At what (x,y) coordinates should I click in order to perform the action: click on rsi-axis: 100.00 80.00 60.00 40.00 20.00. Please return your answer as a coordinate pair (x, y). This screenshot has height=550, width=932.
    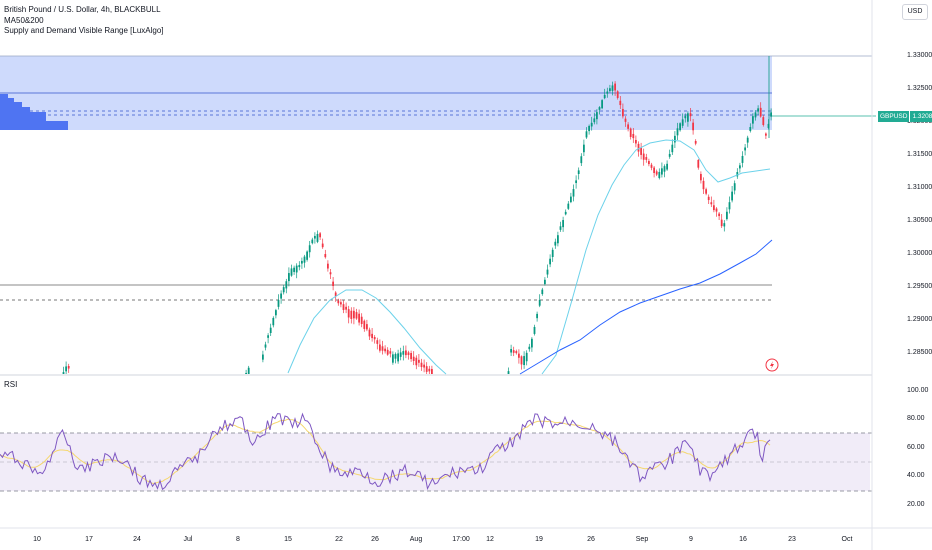
    Looking at the image, I should click on (902, 451).